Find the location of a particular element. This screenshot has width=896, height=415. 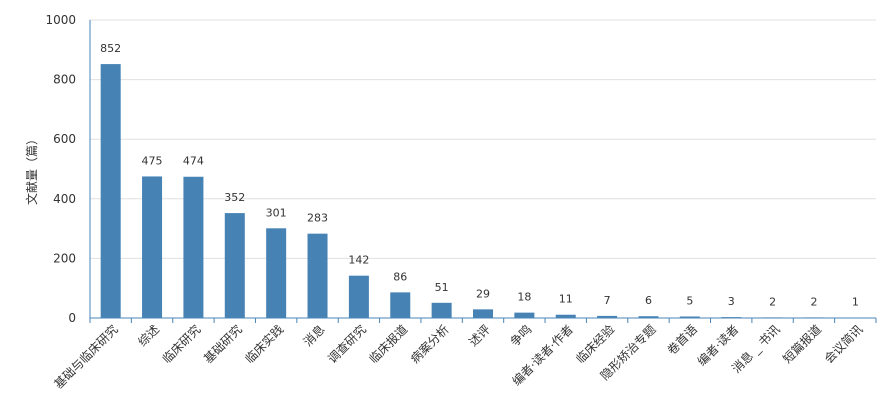

bar-value-label: 301 is located at coordinates (276, 212).